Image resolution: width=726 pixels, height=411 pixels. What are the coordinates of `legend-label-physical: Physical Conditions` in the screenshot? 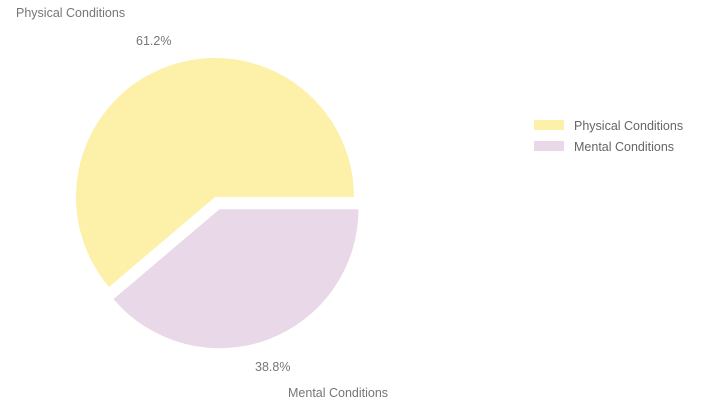 It's located at (628, 126).